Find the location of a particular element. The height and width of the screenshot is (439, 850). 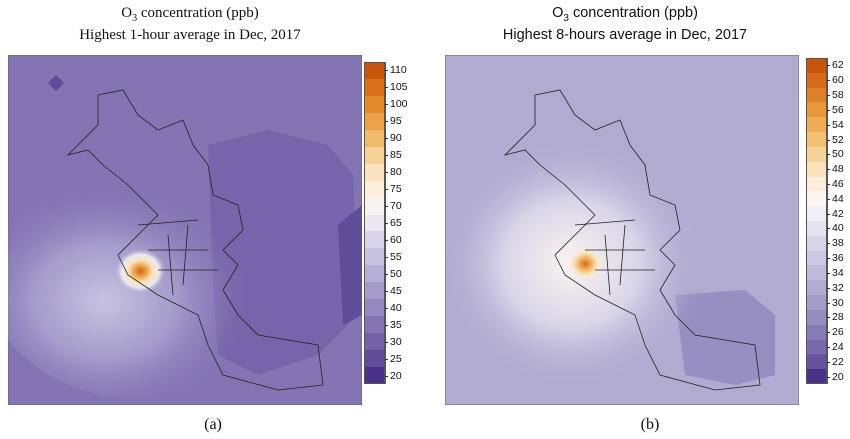

panel-a-title-line1: O3 concentration (ppb) is located at coordinates (190, 14).